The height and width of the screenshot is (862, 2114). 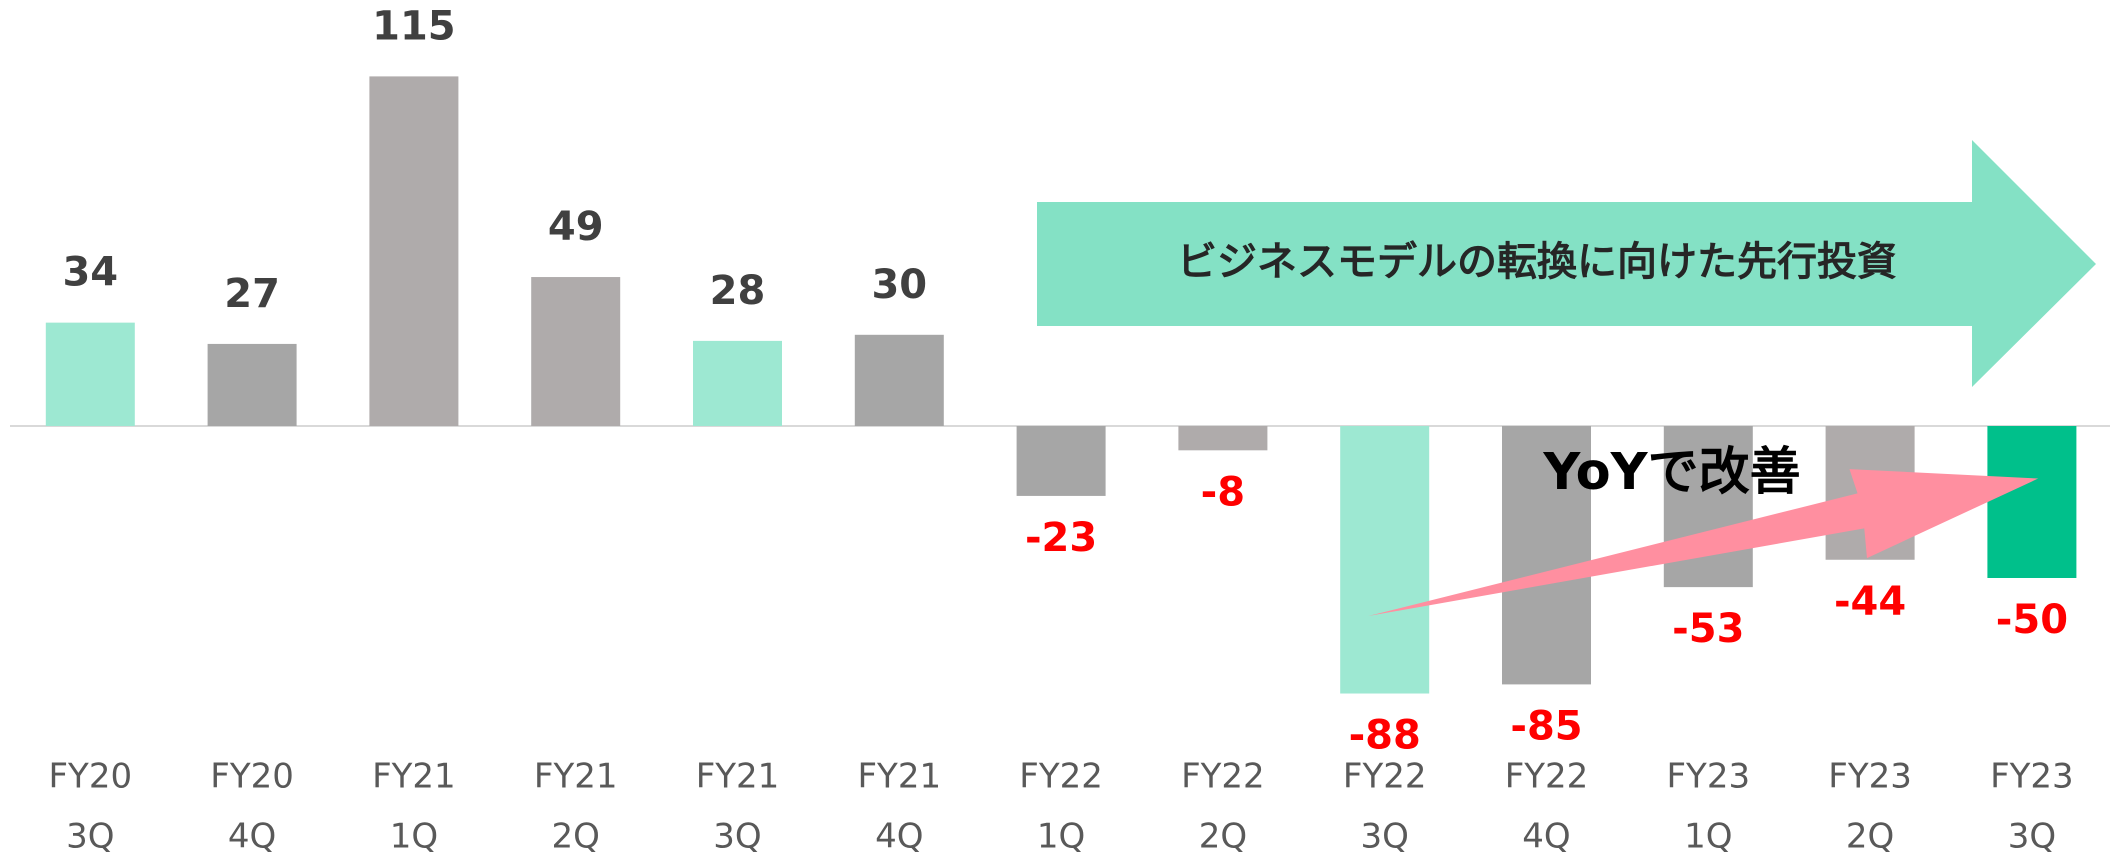 I want to click on improvement-label: YoYで改善, so click(x=1671, y=472).